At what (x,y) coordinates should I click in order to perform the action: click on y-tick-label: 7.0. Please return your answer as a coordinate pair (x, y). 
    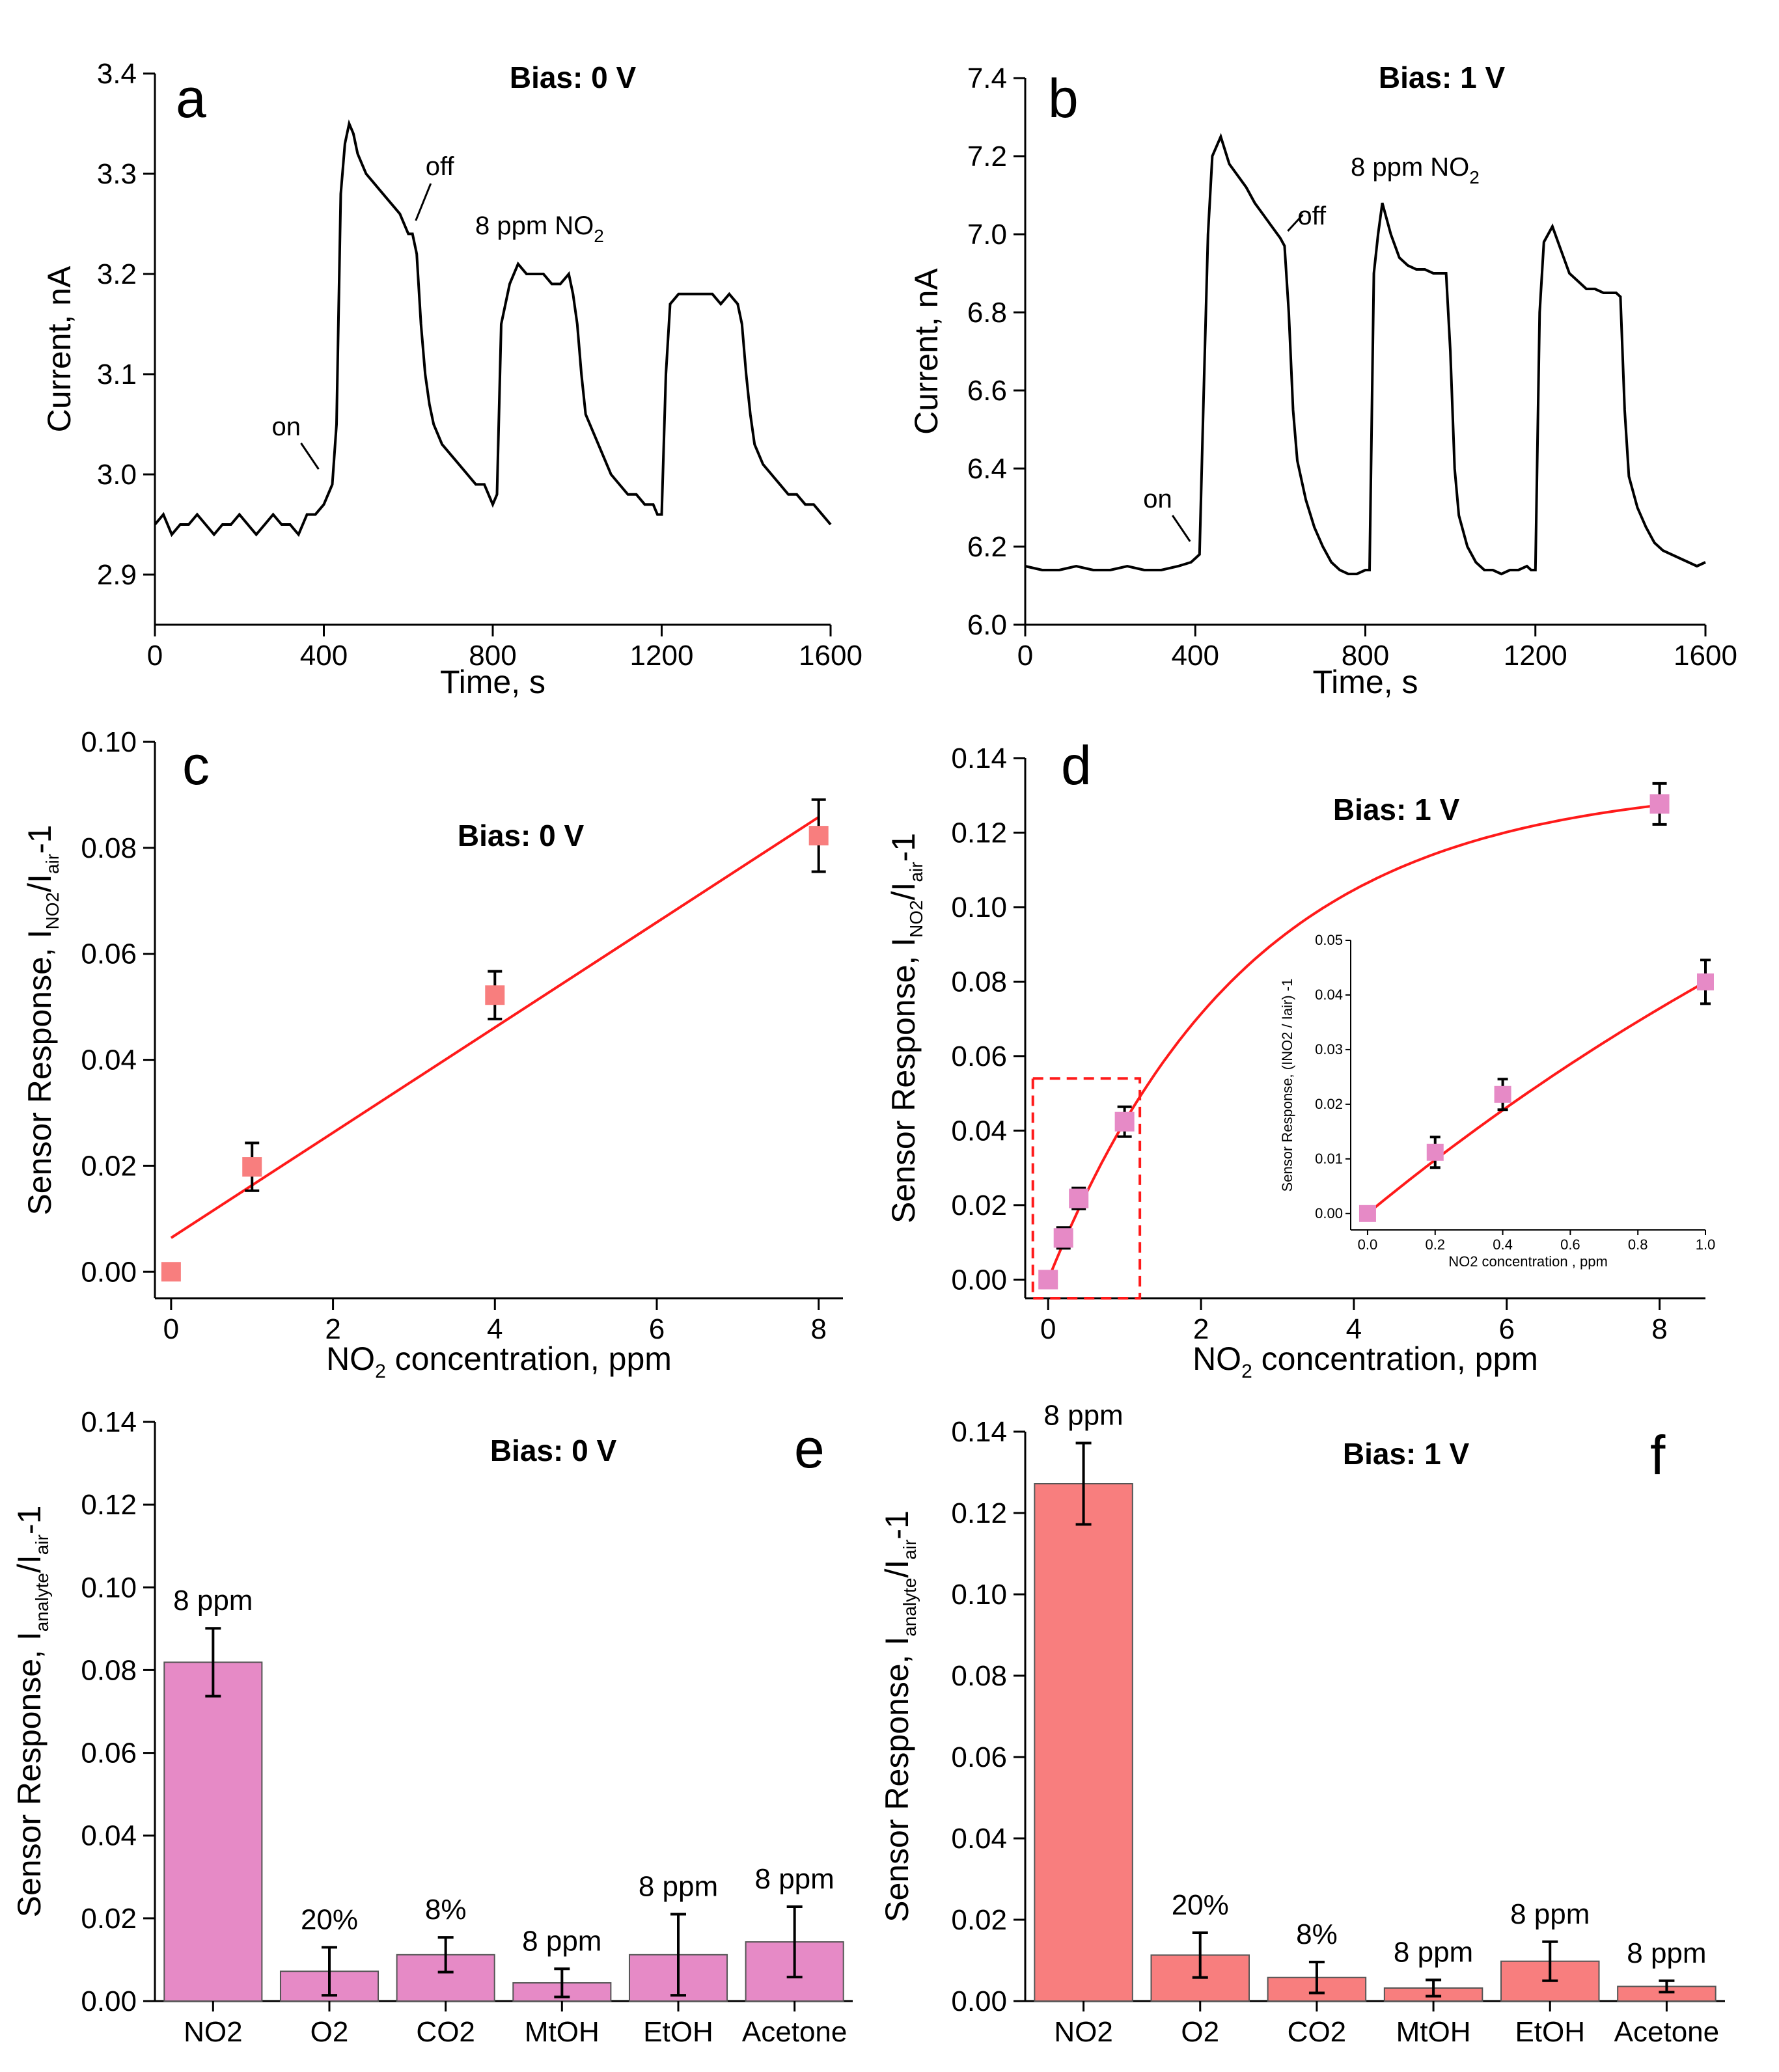
    Looking at the image, I should click on (987, 235).